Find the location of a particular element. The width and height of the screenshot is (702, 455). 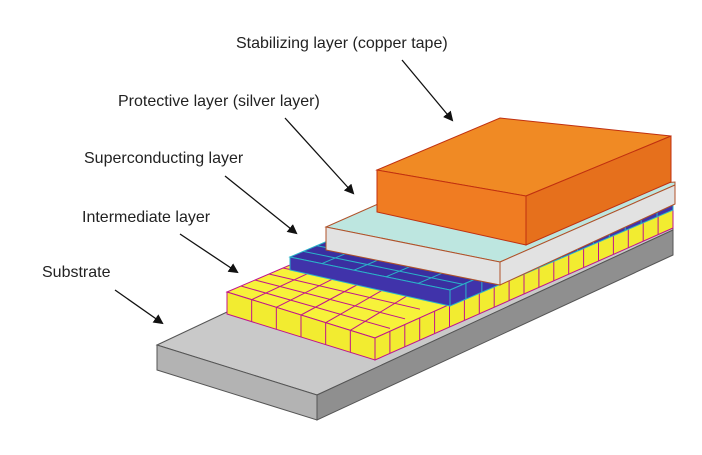

superconducting-arrow is located at coordinates (261, 205).